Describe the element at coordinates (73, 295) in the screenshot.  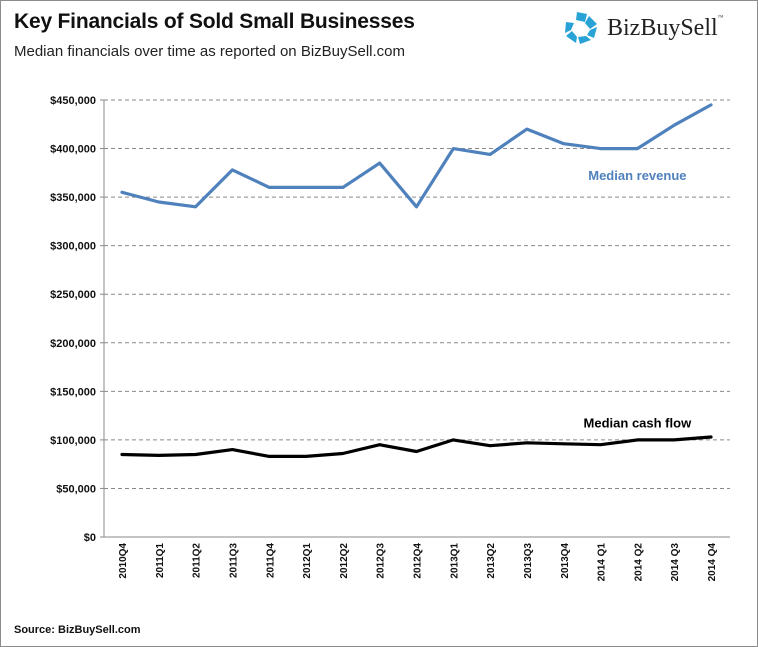
I see `y-tick-label: $250,000` at that location.